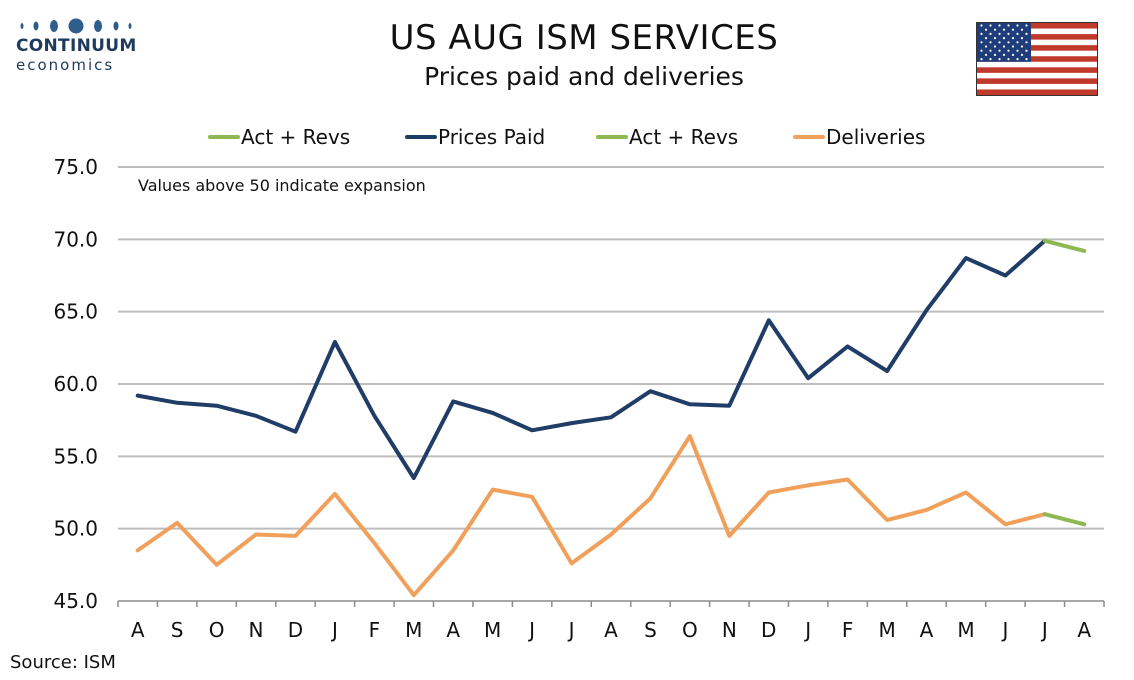 Image resolution: width=1134 pixels, height=680 pixels. I want to click on y-axis: 45.0 50.0 55.0 60.0 65.0 70.0 75.0, so click(75, 384).